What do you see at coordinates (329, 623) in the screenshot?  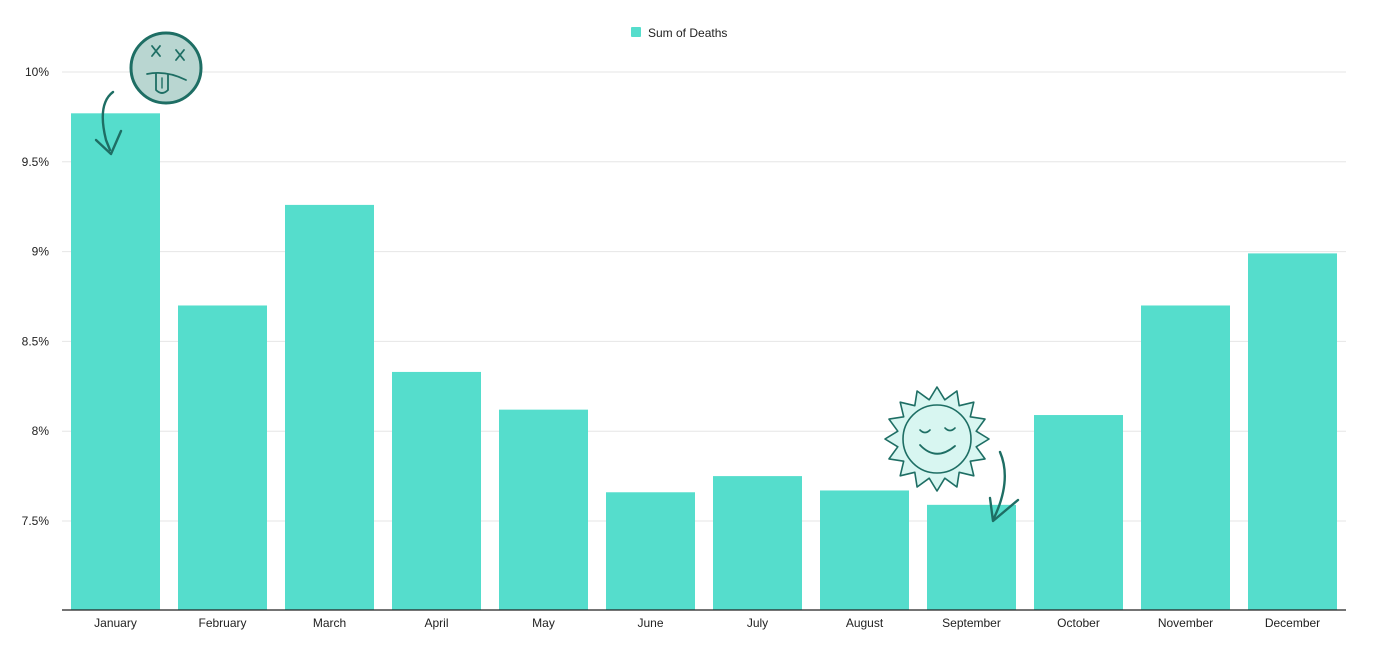 I see `x-tick-label: March` at bounding box center [329, 623].